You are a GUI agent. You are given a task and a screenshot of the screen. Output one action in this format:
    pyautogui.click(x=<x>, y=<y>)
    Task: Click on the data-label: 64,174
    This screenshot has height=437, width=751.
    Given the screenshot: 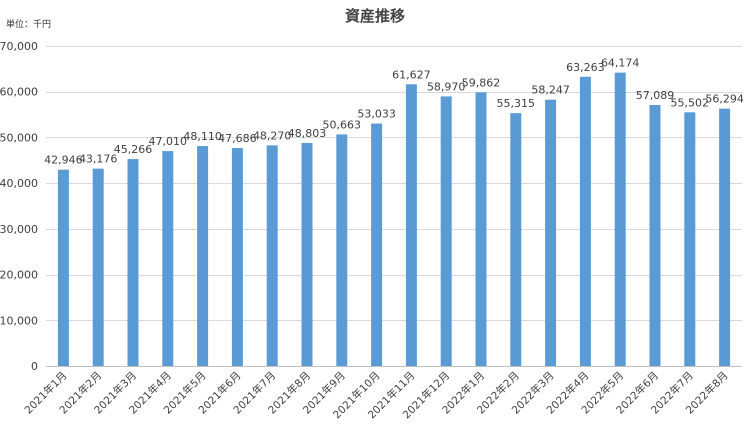 What is the action you would take?
    pyautogui.click(x=620, y=63)
    